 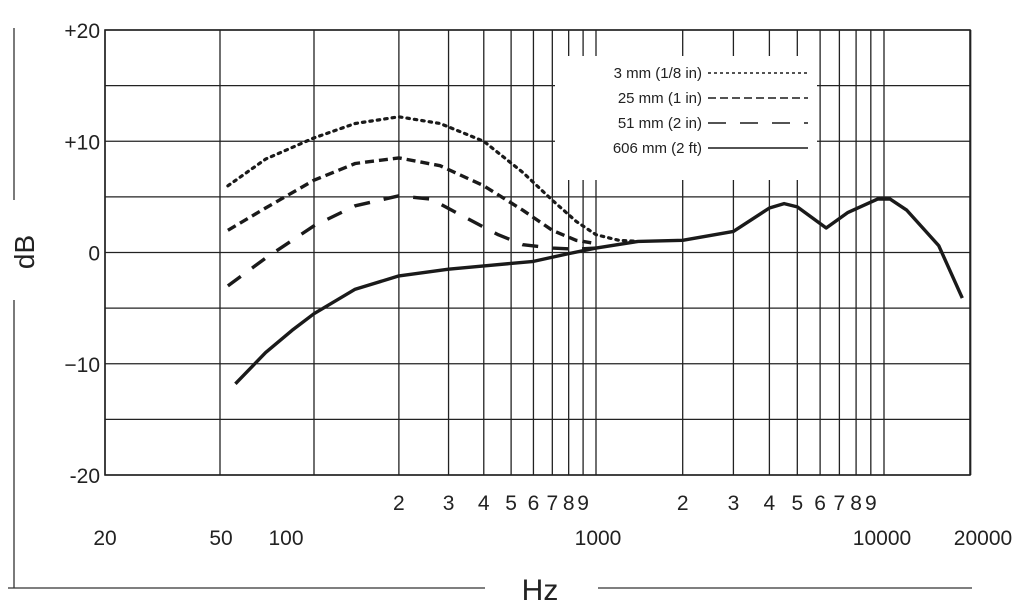 What do you see at coordinates (85, 476) in the screenshot?
I see `y-tick-label: -20` at bounding box center [85, 476].